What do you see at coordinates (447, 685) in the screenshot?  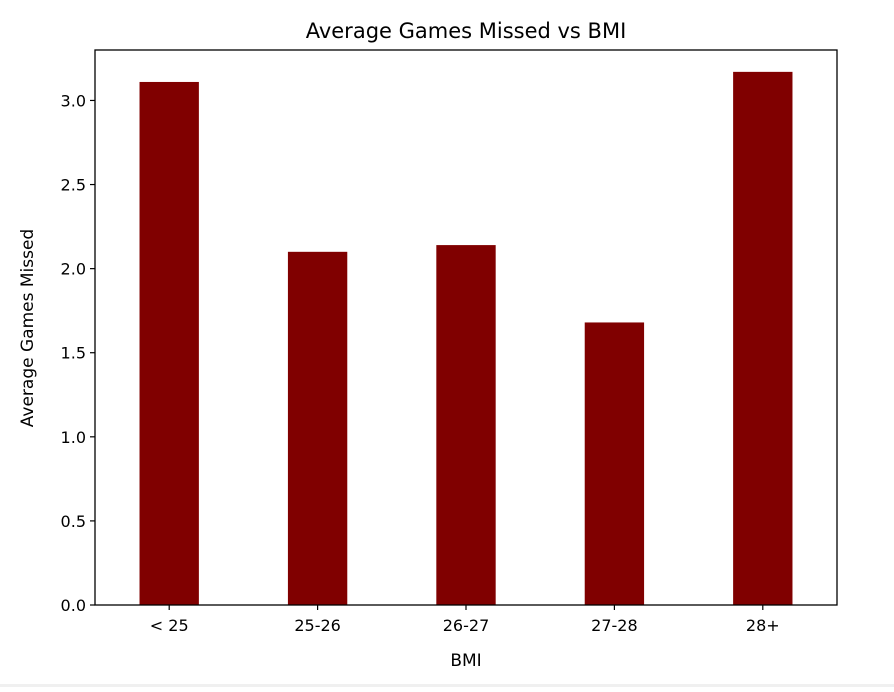 I see `footer-strip` at bounding box center [447, 685].